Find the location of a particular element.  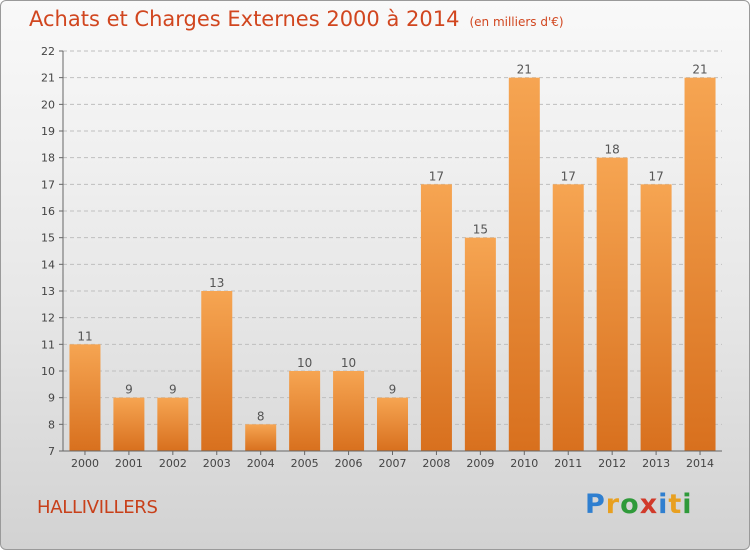

x-tick-label: 2003 is located at coordinates (217, 463).